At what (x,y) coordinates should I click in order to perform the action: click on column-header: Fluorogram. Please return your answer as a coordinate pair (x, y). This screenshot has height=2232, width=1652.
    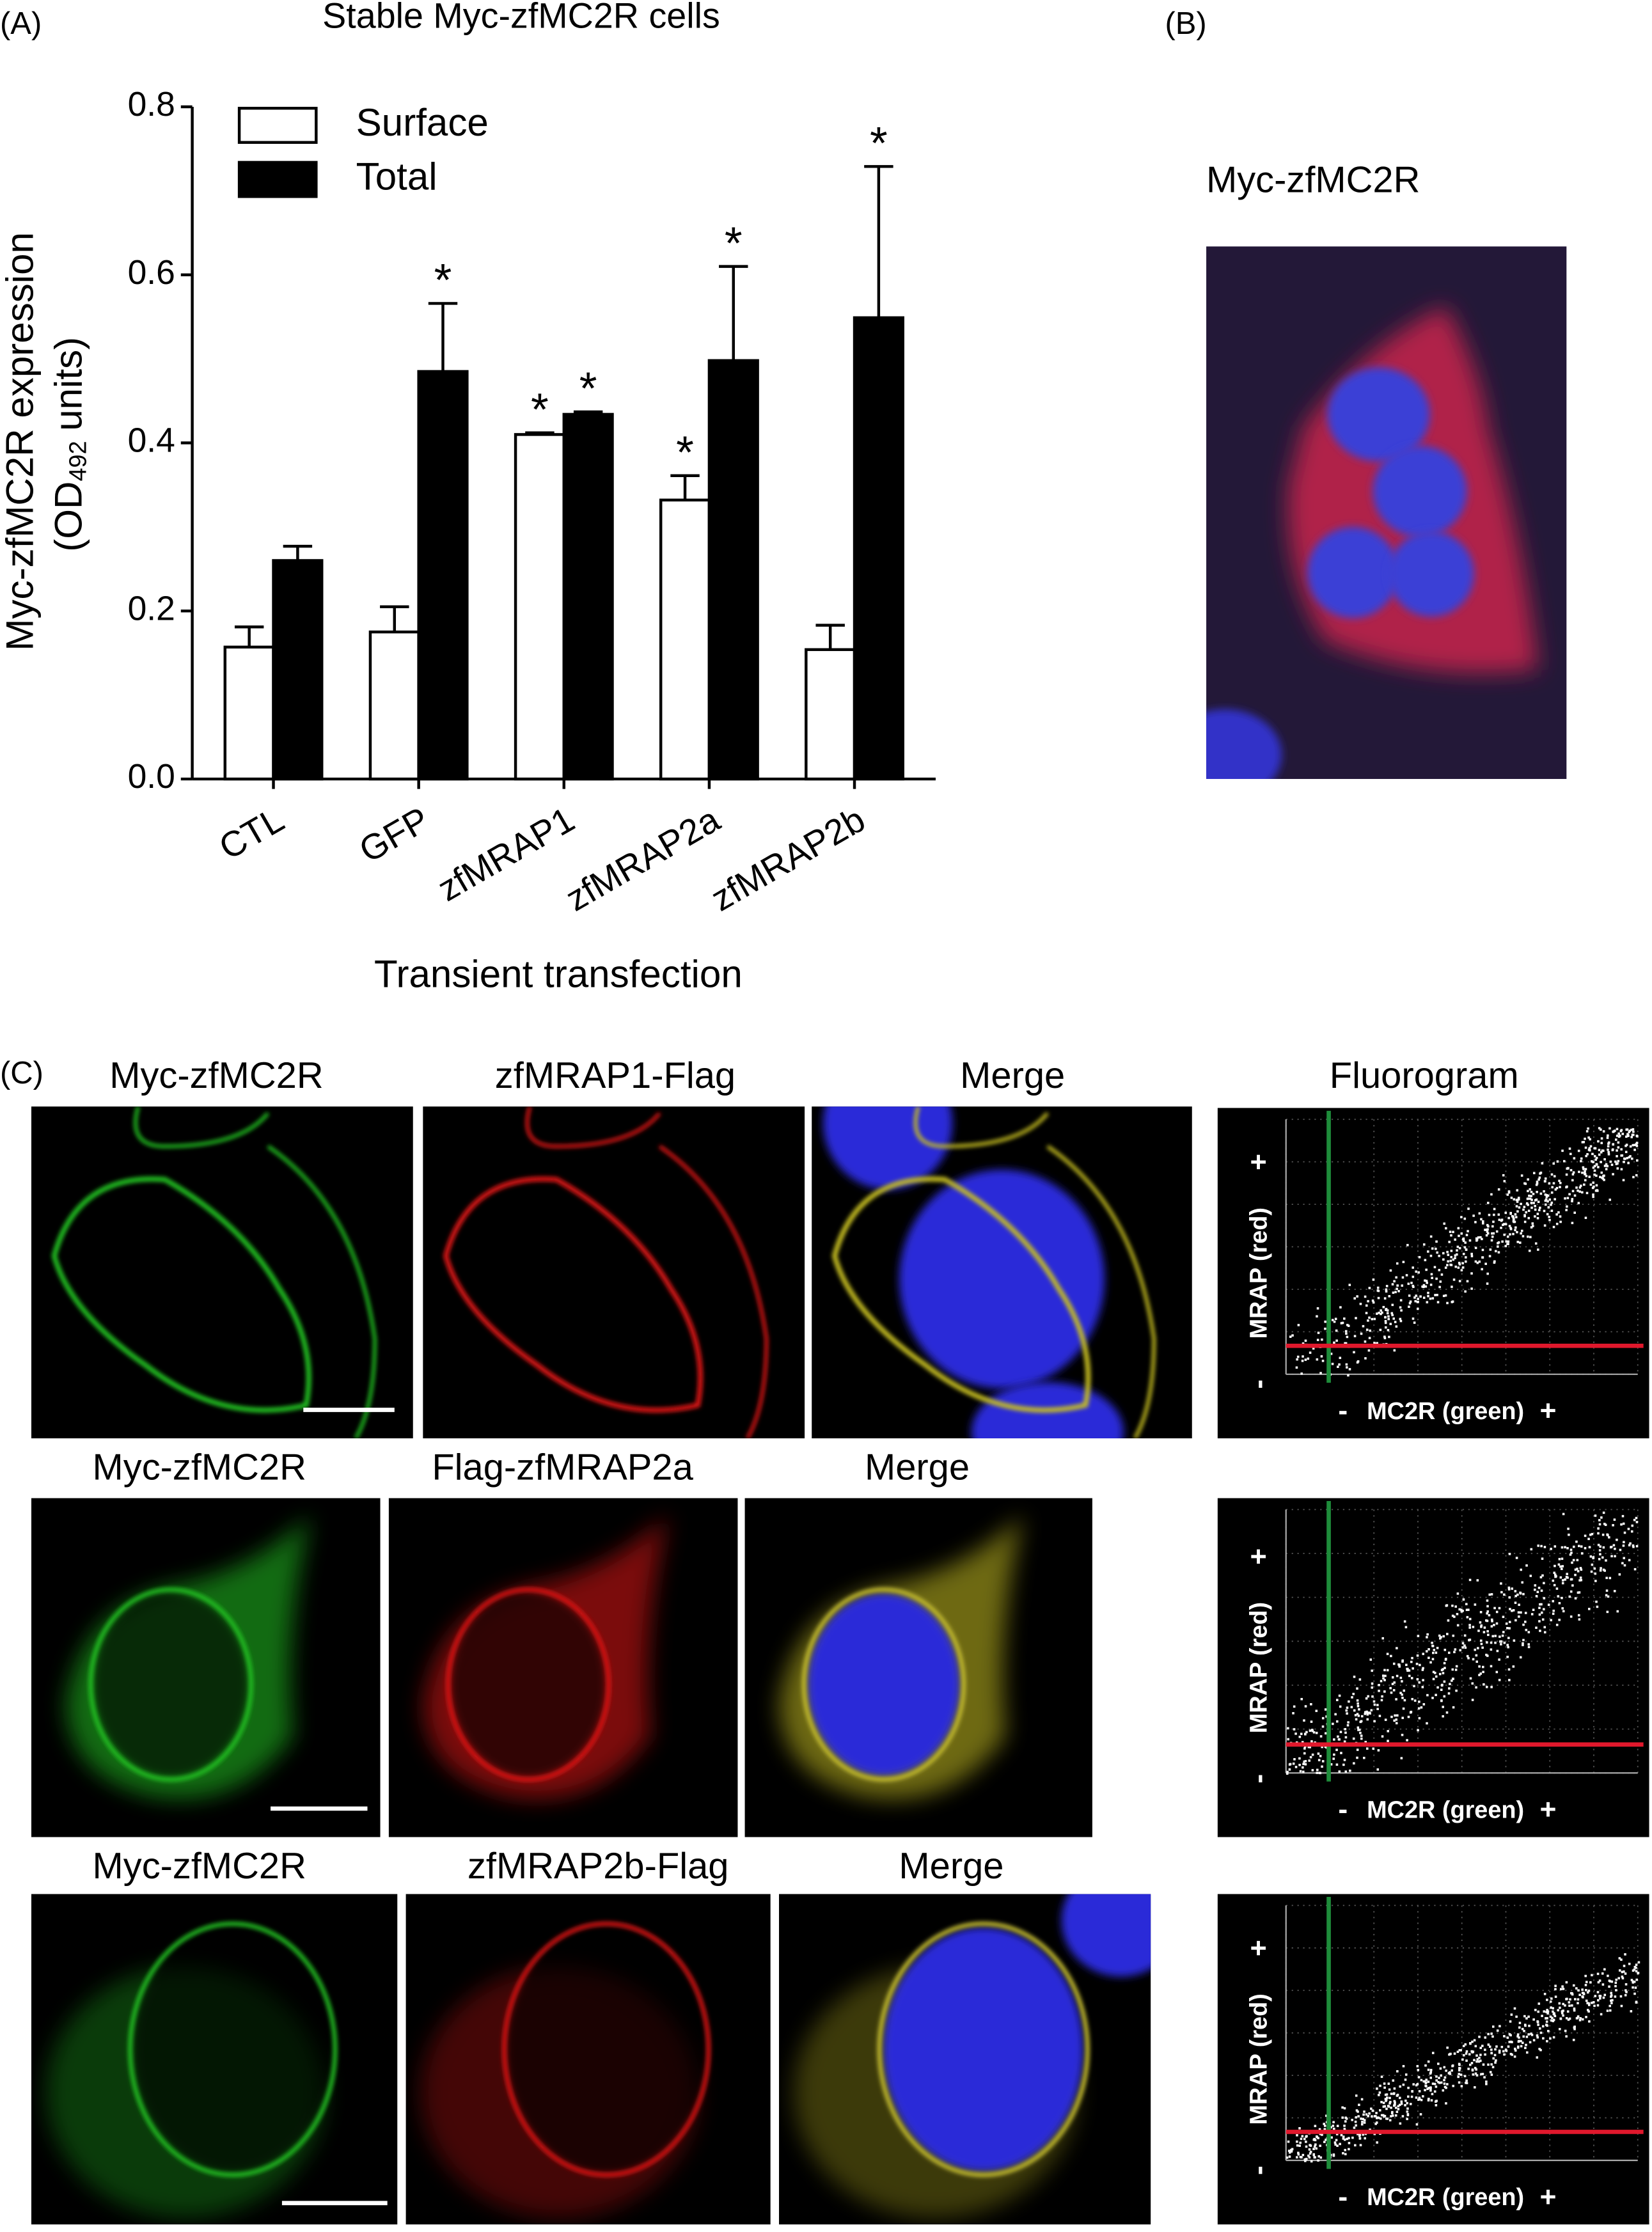
    Looking at the image, I should click on (1424, 1075).